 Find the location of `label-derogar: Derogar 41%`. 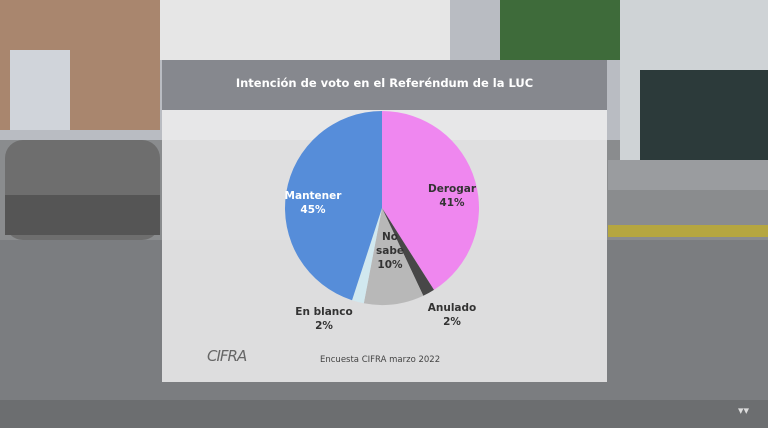

label-derogar: Derogar 41% is located at coordinates (452, 196).